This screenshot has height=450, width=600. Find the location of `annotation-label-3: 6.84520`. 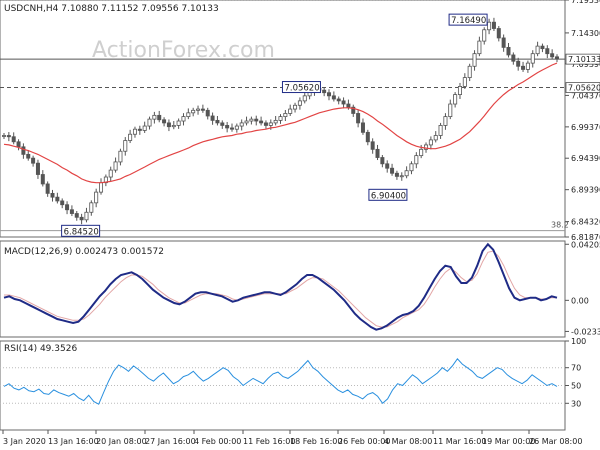

annotation-label-3: 6.84520 is located at coordinates (81, 232).